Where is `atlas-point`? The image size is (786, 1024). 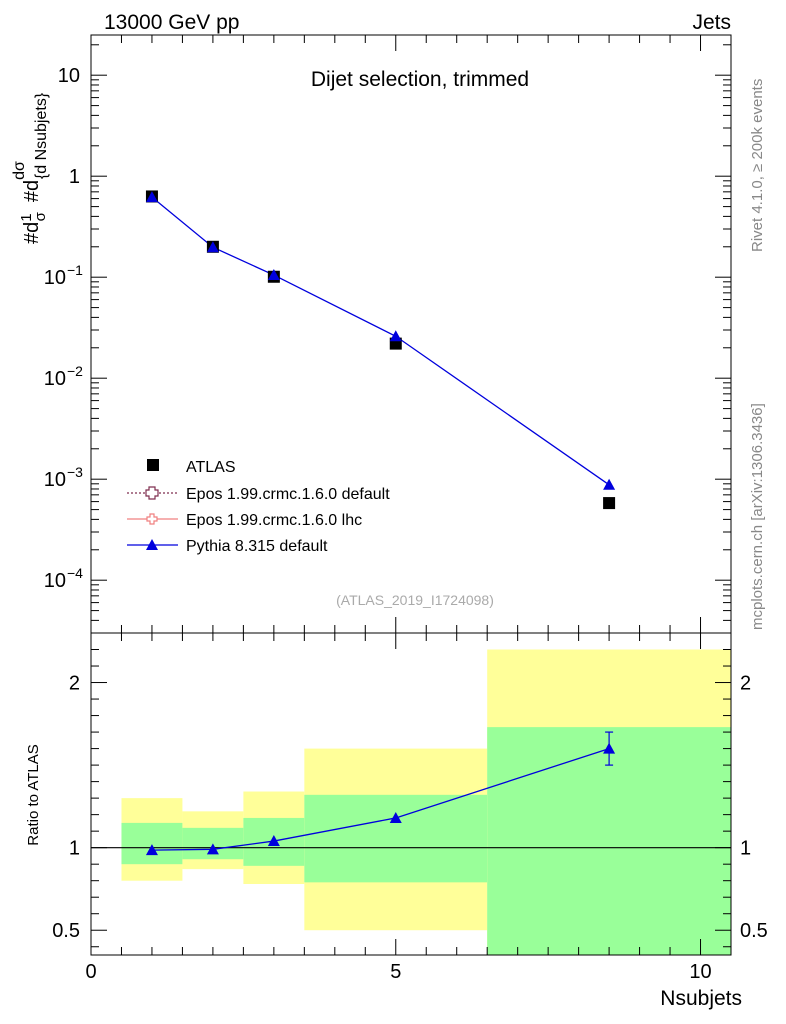
atlas-point is located at coordinates (609, 503).